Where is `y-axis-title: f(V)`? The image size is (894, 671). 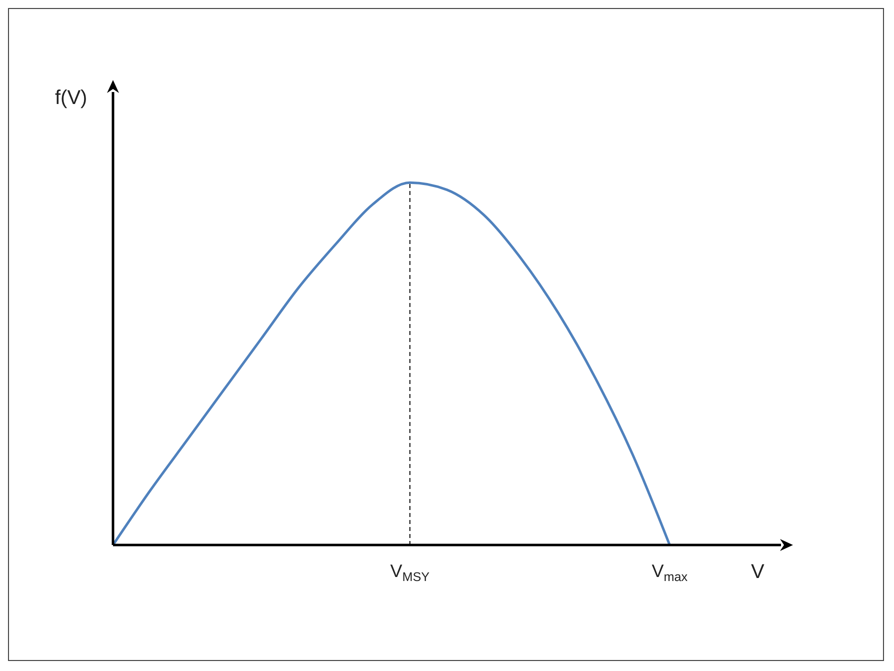 y-axis-title: f(V) is located at coordinates (71, 98).